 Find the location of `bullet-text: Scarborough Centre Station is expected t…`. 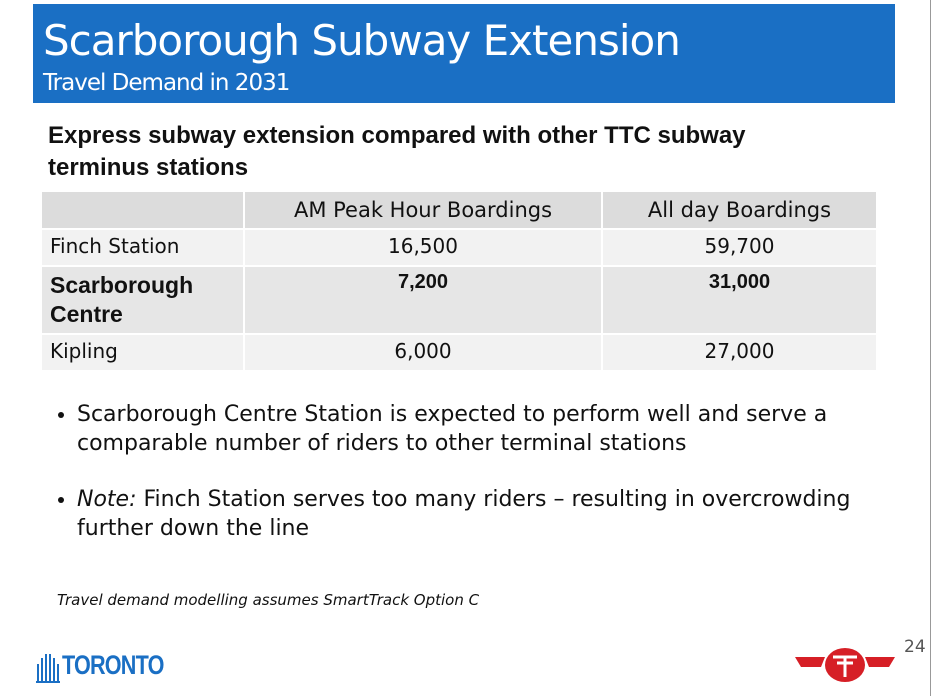

bullet-text: Scarborough Centre Station is expected t… is located at coordinates (452, 429).